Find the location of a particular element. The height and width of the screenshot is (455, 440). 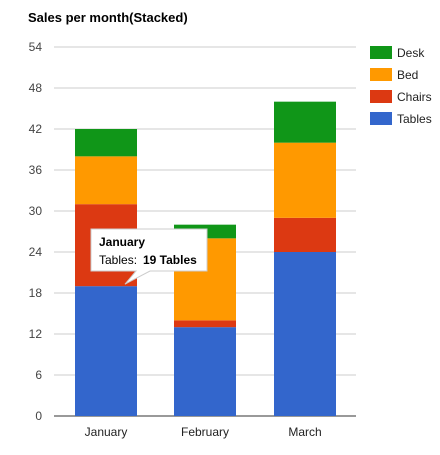

y-tick-label: 48 is located at coordinates (36, 88).